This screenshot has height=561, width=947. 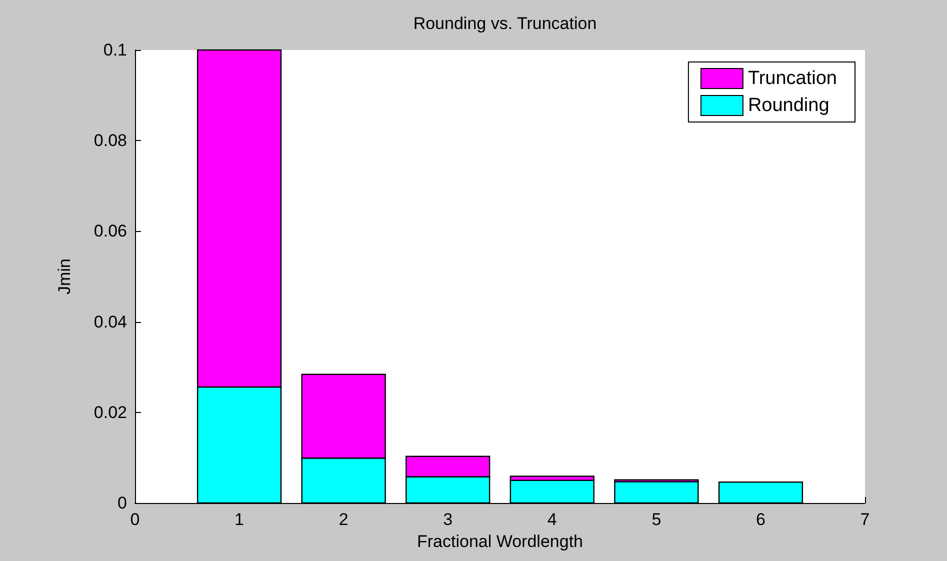 I want to click on x-tick-label: 1, so click(x=239, y=519).